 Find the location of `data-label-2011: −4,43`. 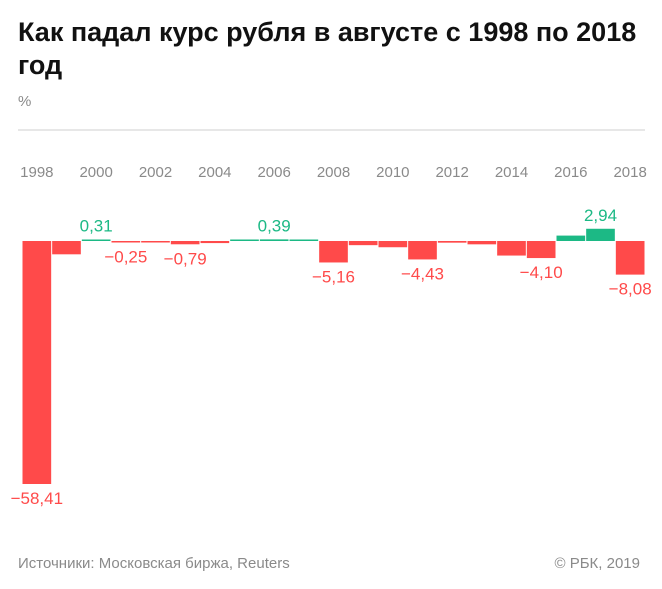

data-label-2011: −4,43 is located at coordinates (422, 273).